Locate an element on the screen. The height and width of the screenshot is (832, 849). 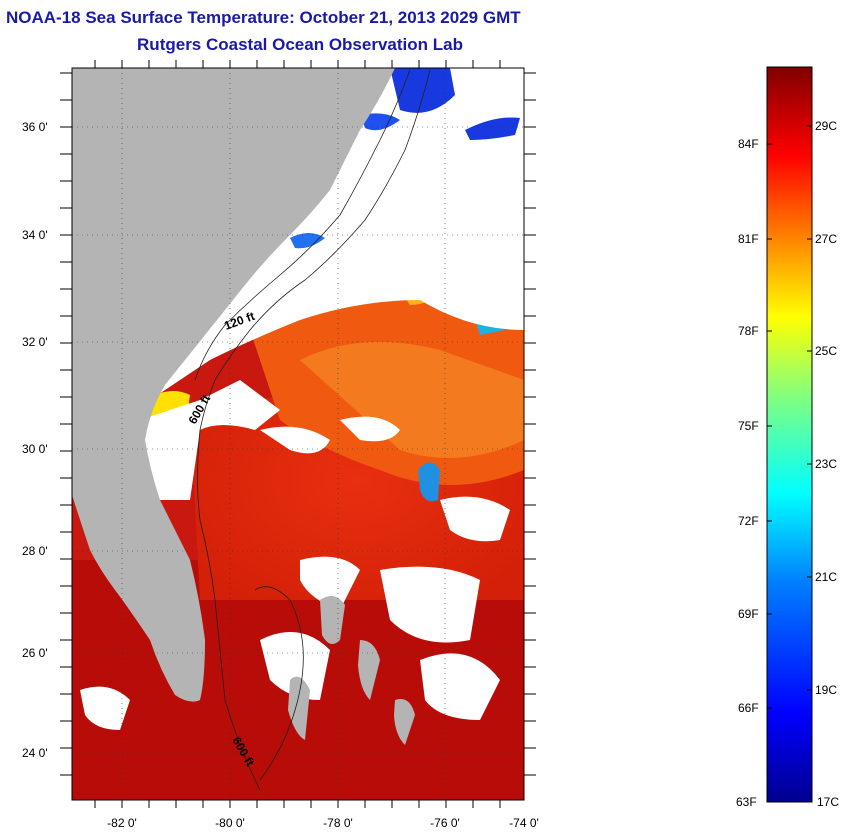
lat-tick-label: 30 0' is located at coordinates (35, 449).